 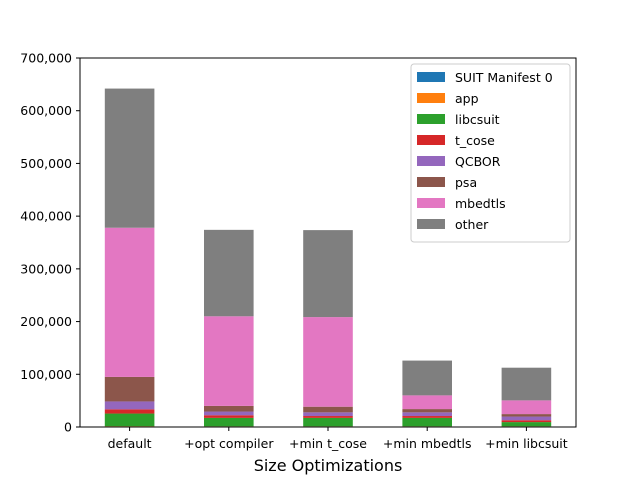 I want to click on x-tick-label: +min libcsuit, so click(x=526, y=443).